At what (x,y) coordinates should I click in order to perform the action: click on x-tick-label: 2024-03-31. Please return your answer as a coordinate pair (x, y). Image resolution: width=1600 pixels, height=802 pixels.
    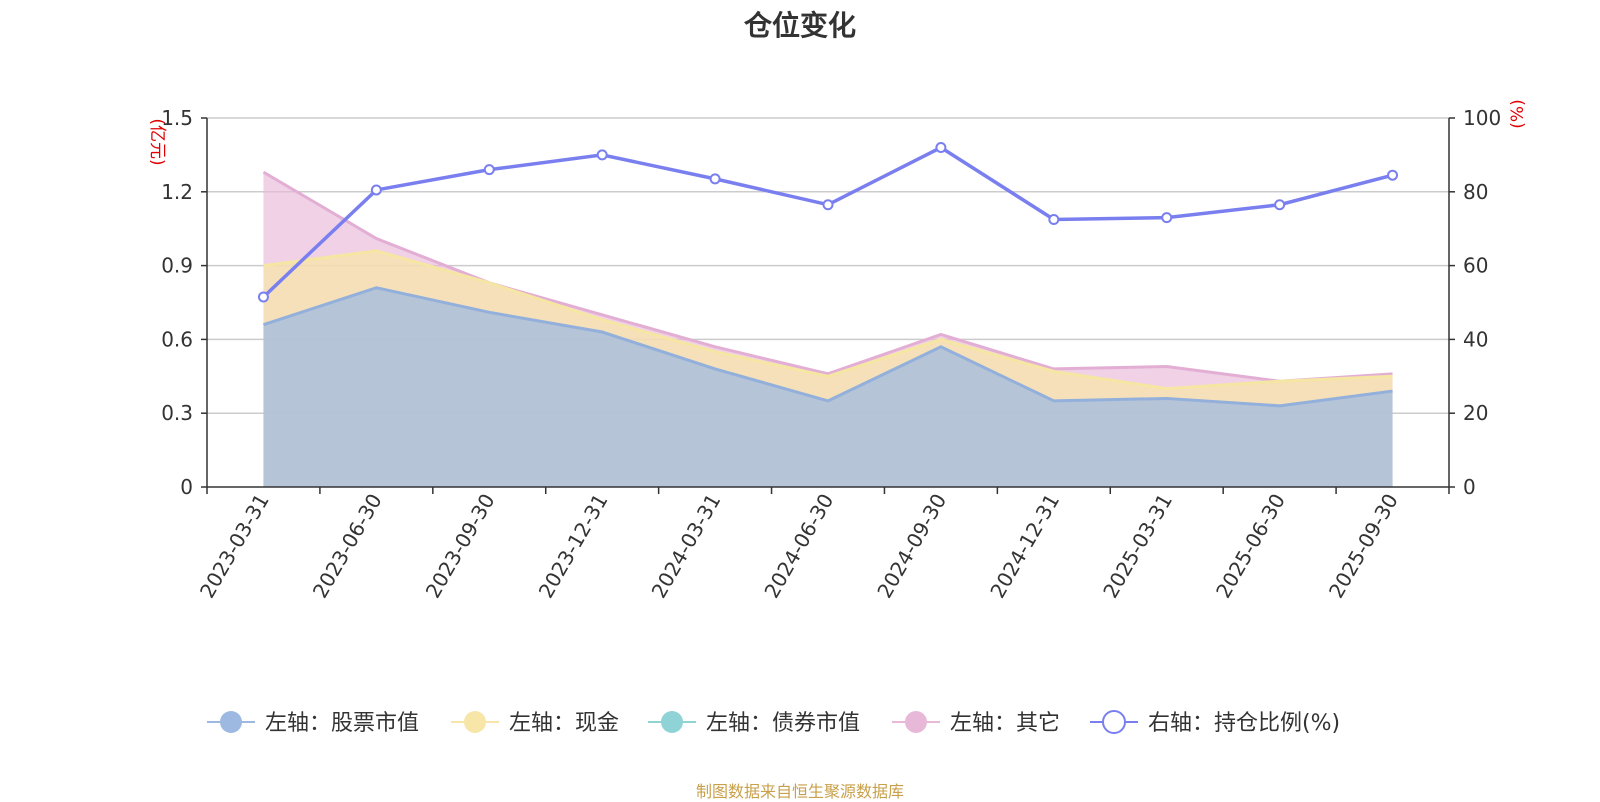
    Looking at the image, I should click on (686, 546).